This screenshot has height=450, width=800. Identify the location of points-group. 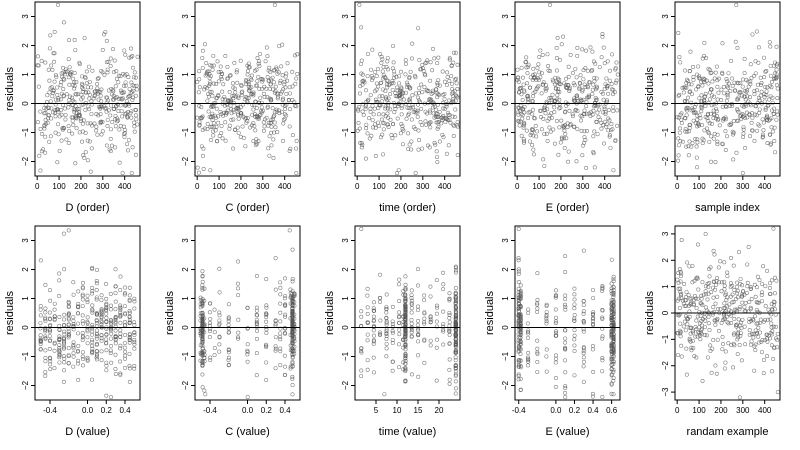
(247, 314).